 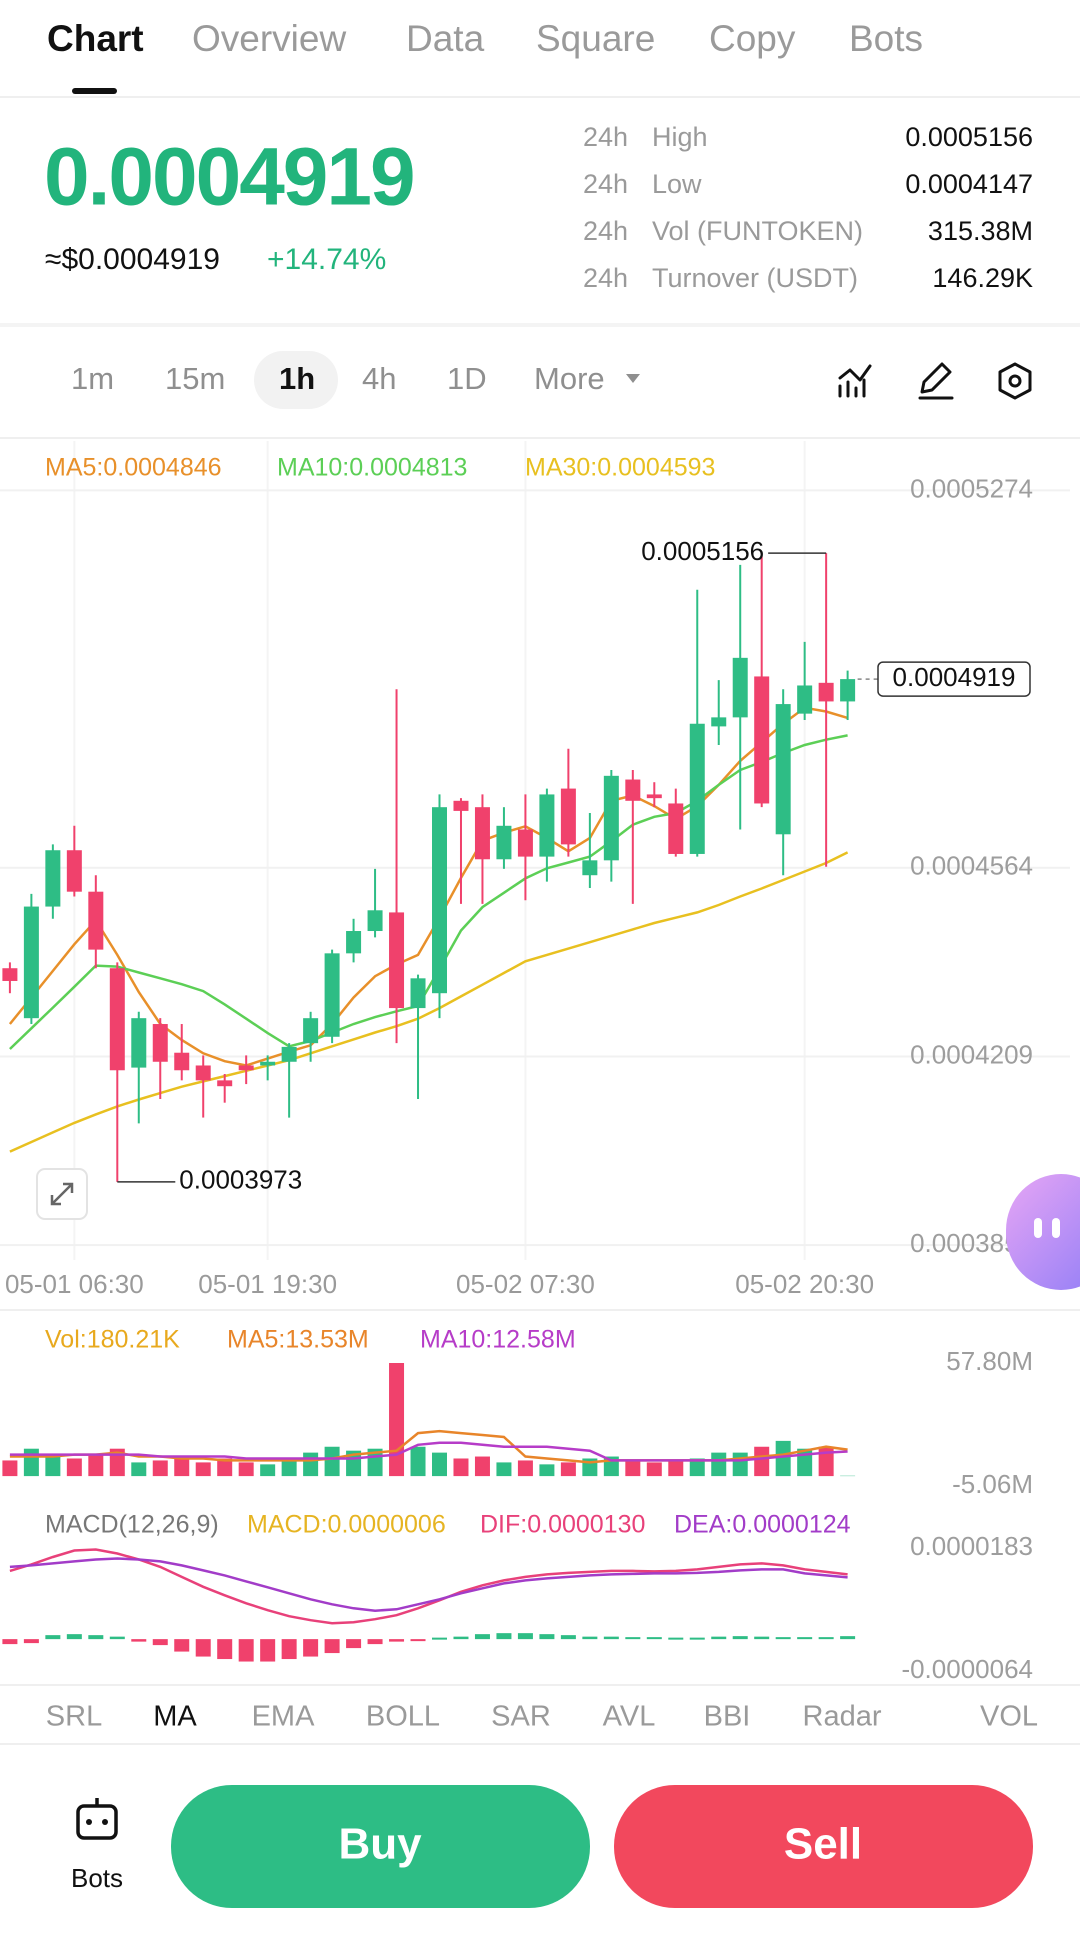 What do you see at coordinates (372, 468) in the screenshot?
I see `legend-item: MA10:0.0004813` at bounding box center [372, 468].